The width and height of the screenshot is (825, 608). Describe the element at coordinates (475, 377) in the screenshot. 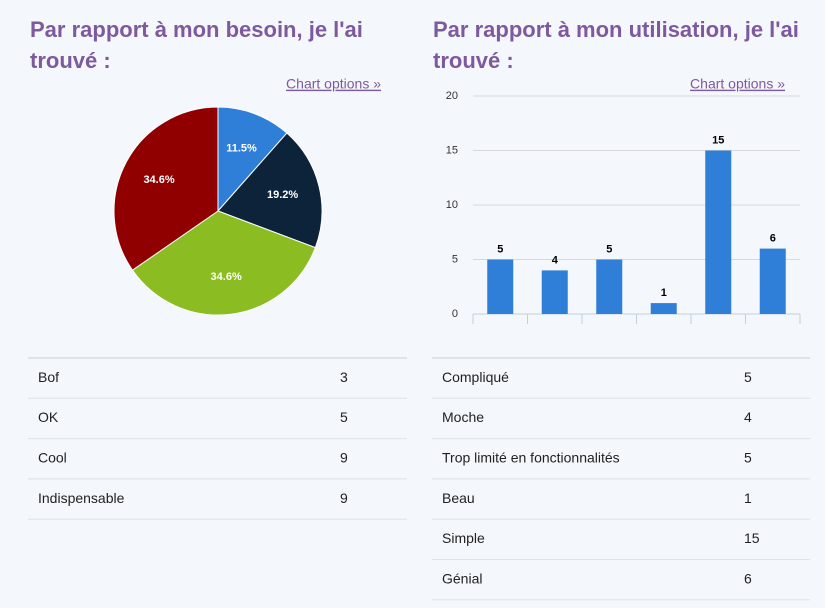

I see `table-label: Compliqué` at that location.